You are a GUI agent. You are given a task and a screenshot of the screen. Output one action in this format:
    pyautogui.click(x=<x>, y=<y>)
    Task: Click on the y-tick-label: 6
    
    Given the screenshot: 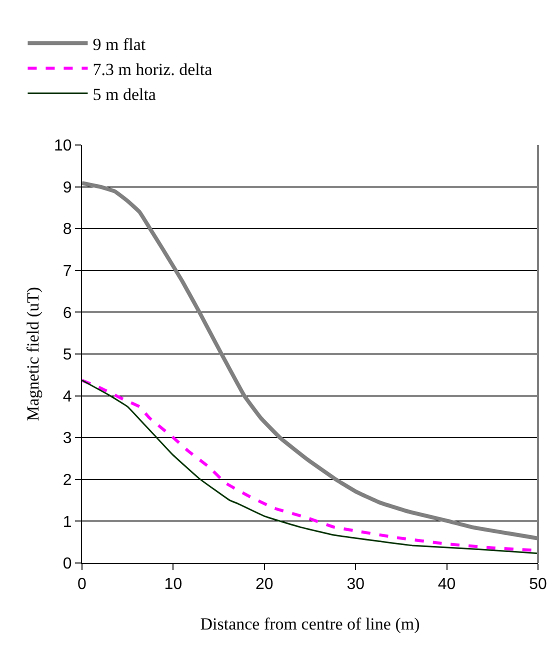 What is the action you would take?
    pyautogui.click(x=67, y=313)
    